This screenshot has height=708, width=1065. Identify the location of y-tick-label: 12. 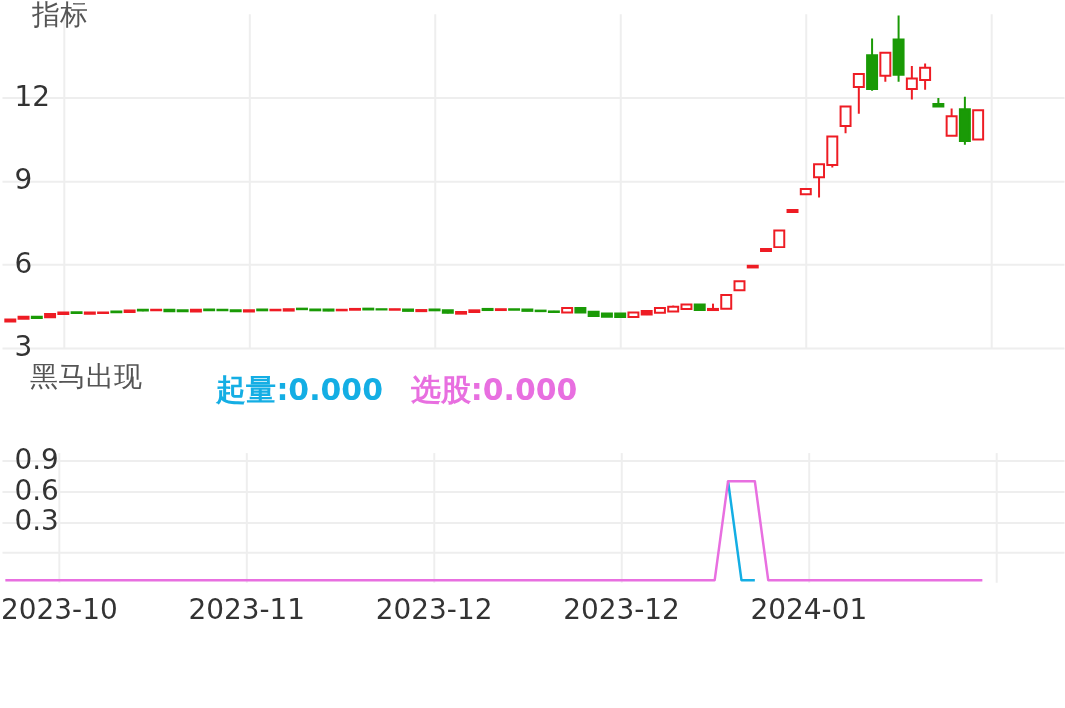
(32, 96).